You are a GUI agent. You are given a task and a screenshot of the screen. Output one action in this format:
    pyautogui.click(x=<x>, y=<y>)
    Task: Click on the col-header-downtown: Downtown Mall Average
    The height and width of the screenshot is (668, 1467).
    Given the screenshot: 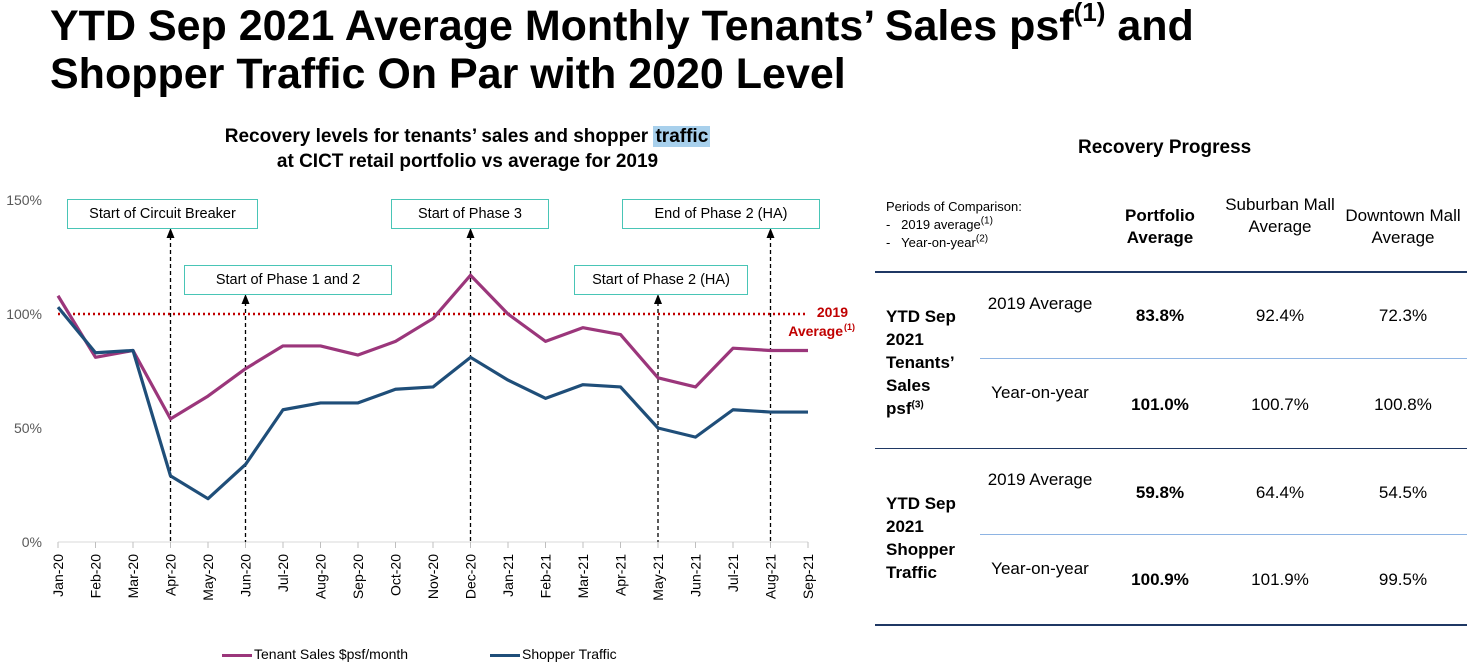 What is the action you would take?
    pyautogui.click(x=1403, y=226)
    